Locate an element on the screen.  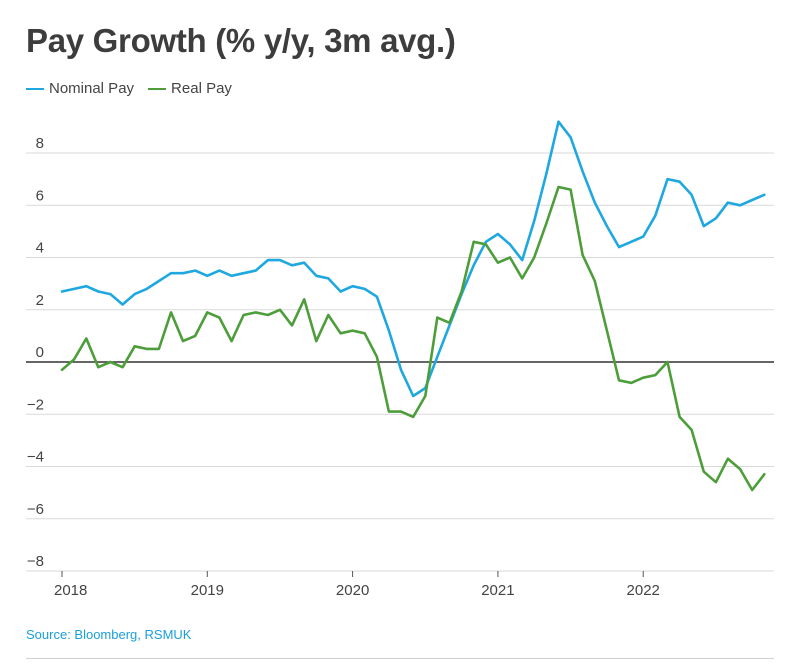
source-note: Source: Bloomberg, RSMUK is located at coordinates (109, 634).